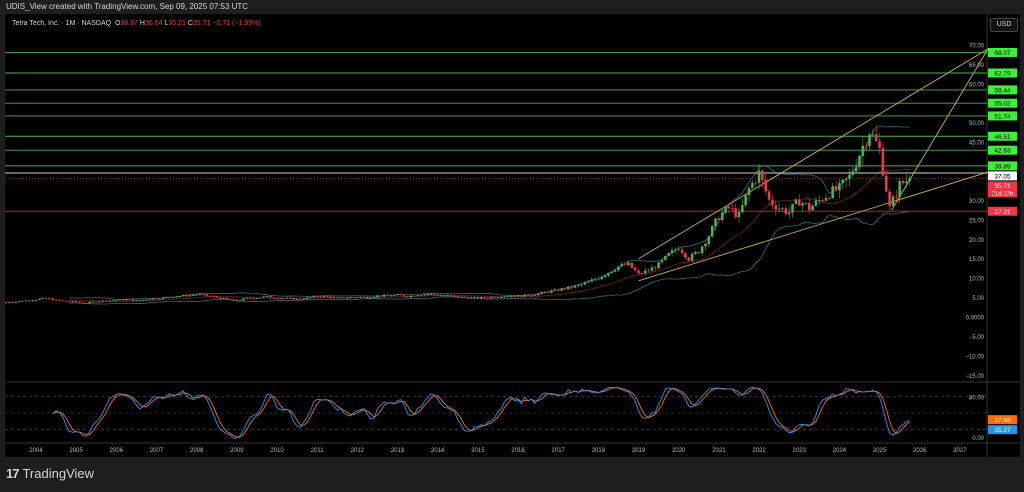  What do you see at coordinates (880, 451) in the screenshot?
I see `x-tick-label: 2025` at bounding box center [880, 451].